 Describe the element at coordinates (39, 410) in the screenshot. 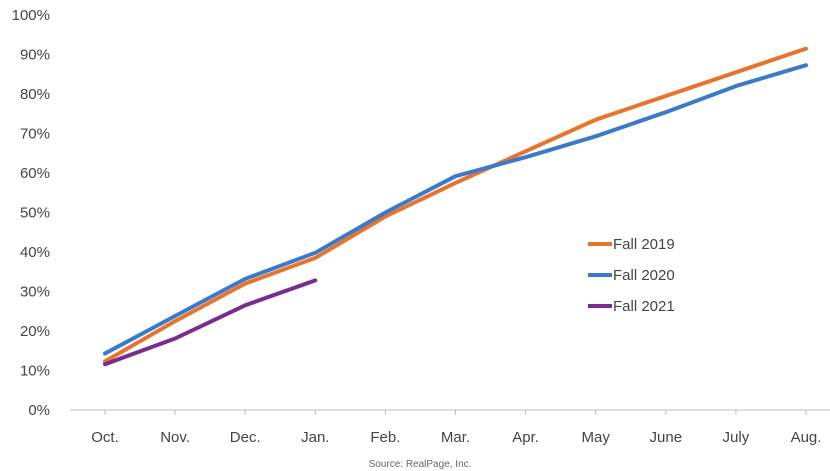

I see `y-tick-label: 0%` at that location.